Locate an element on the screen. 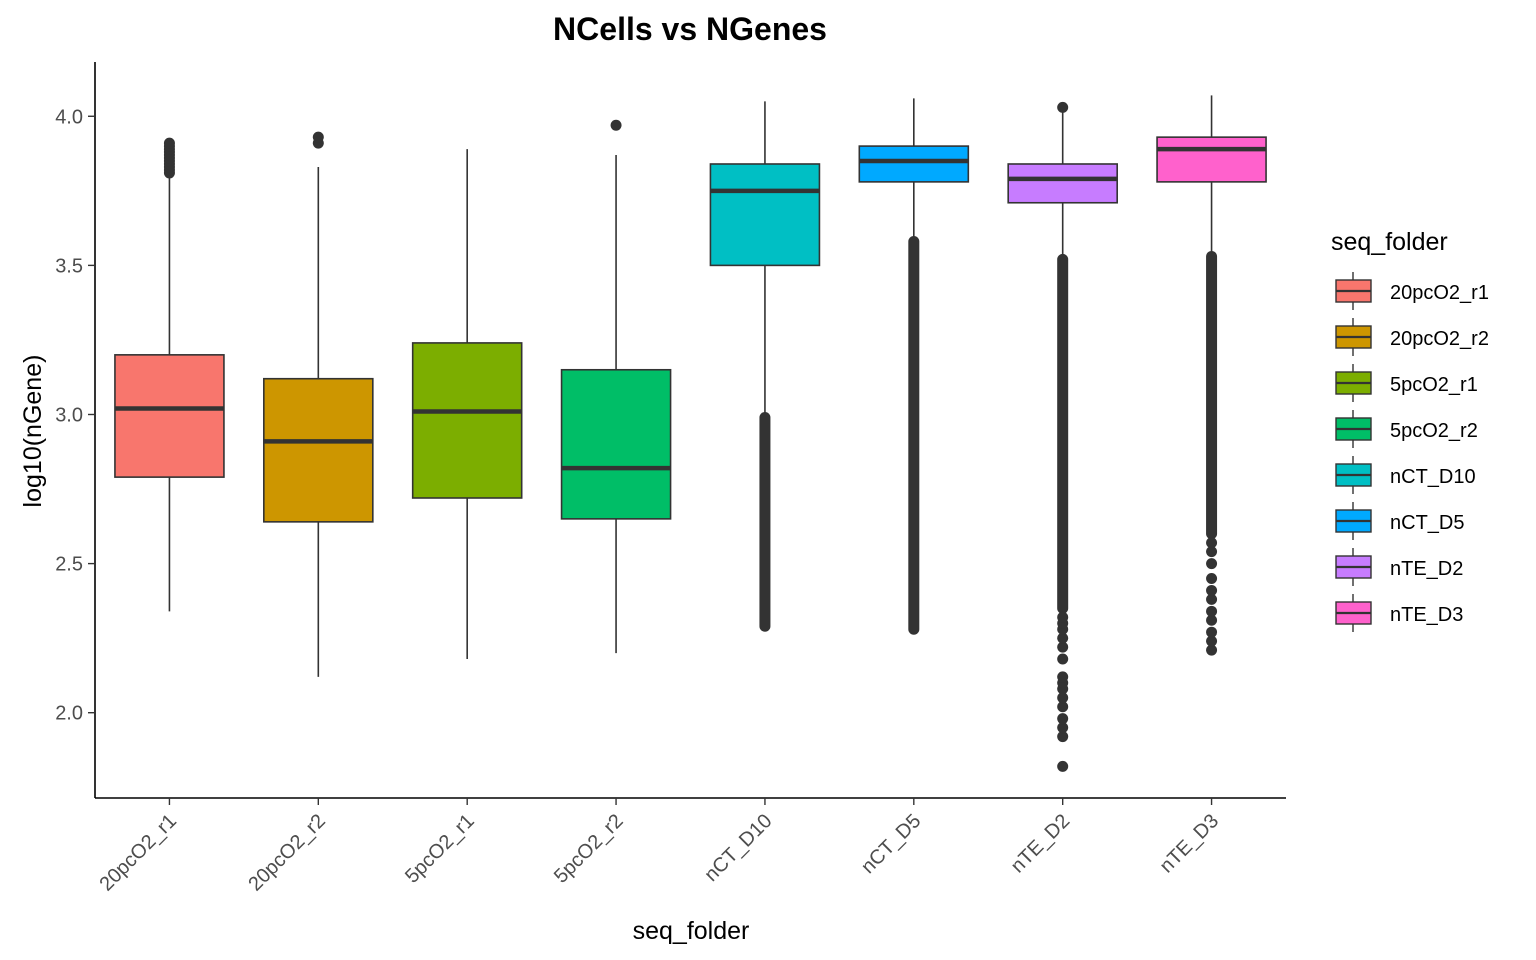  box-nTE_D3 is located at coordinates (1211, 375).